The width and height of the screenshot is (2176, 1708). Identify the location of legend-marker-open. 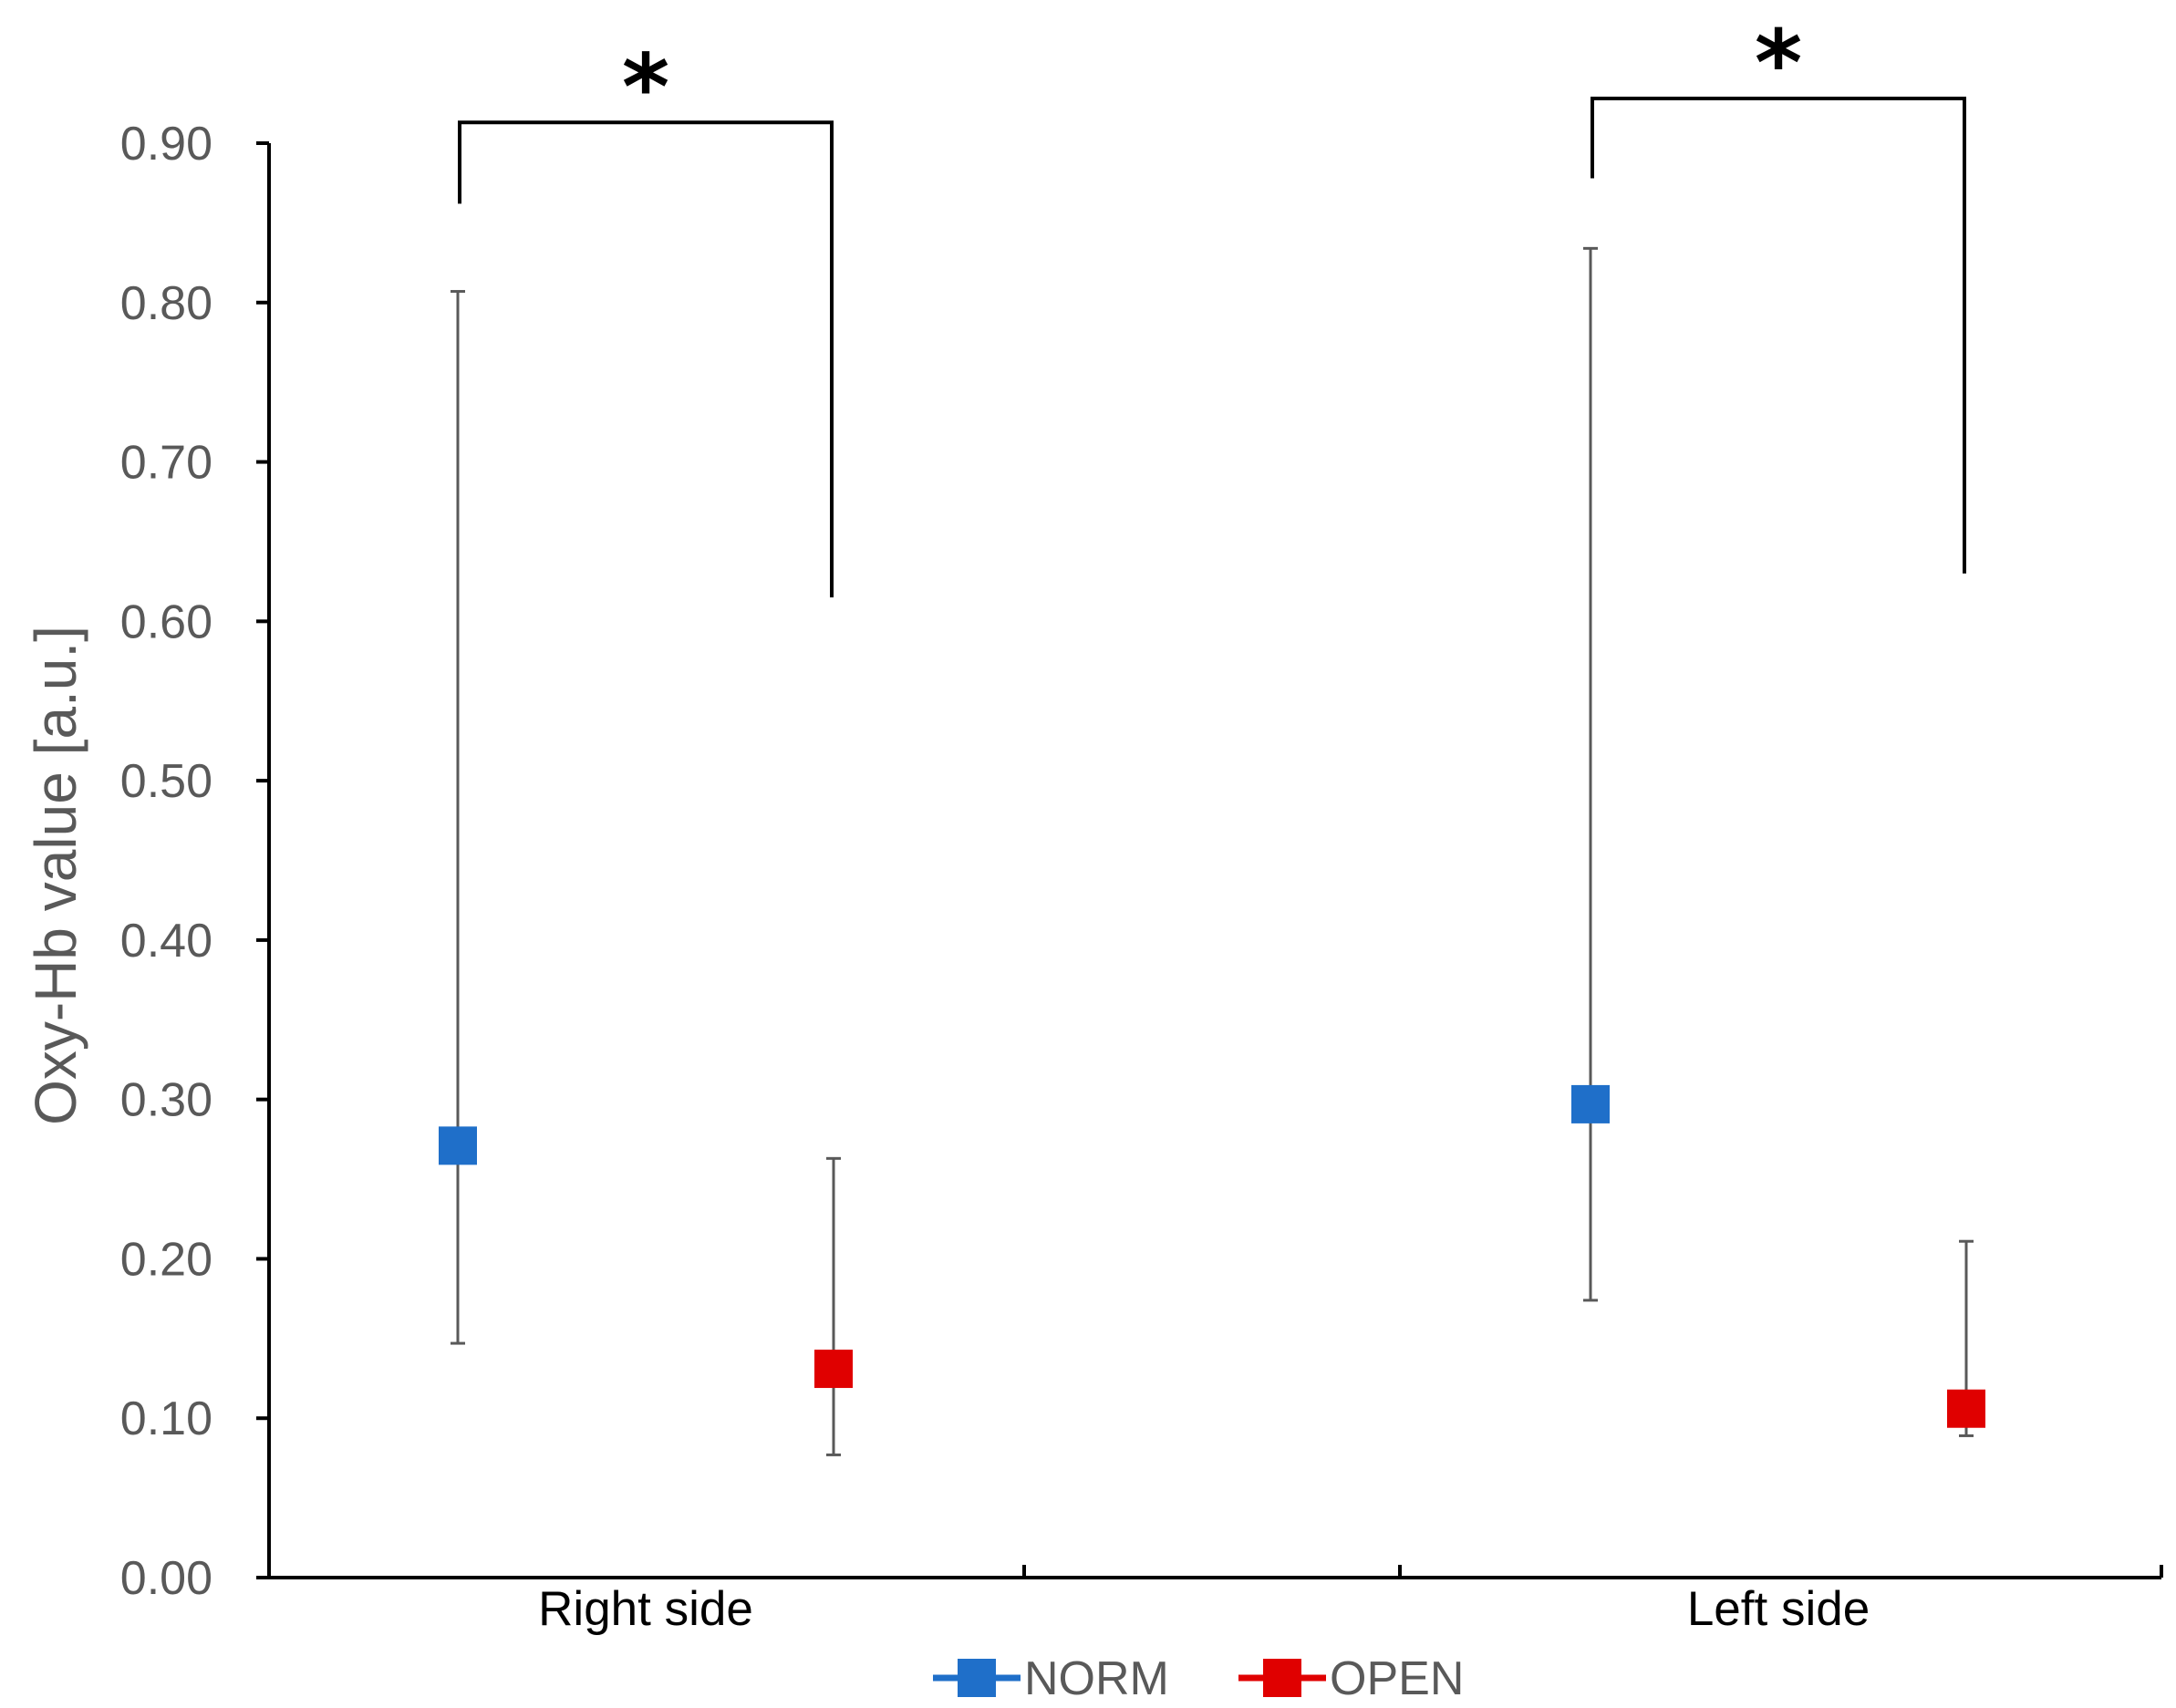
(1282, 1678).